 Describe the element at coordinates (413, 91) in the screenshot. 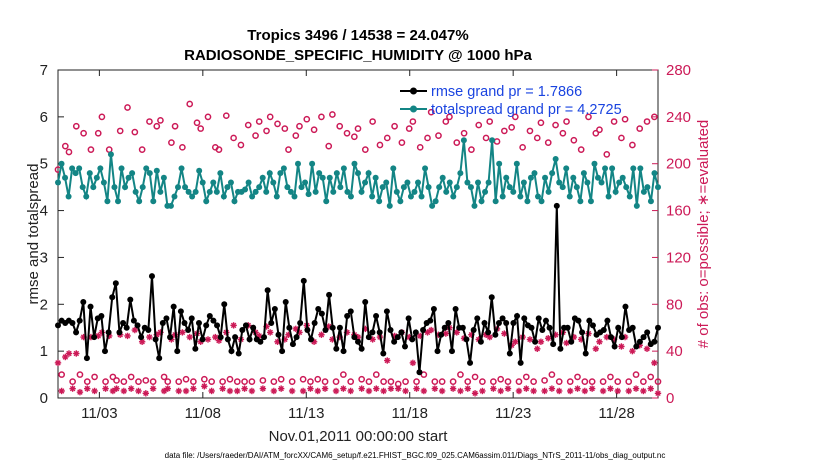

I see `legend-rmse-marker` at that location.